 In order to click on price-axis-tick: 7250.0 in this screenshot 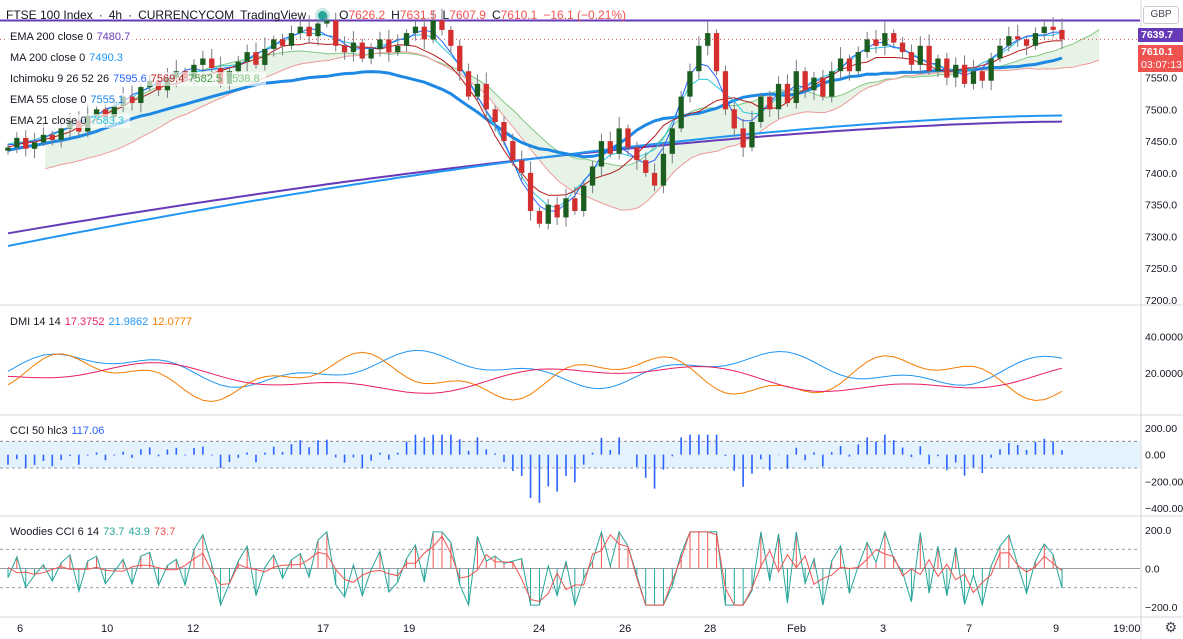, I will do `click(1161, 269)`.